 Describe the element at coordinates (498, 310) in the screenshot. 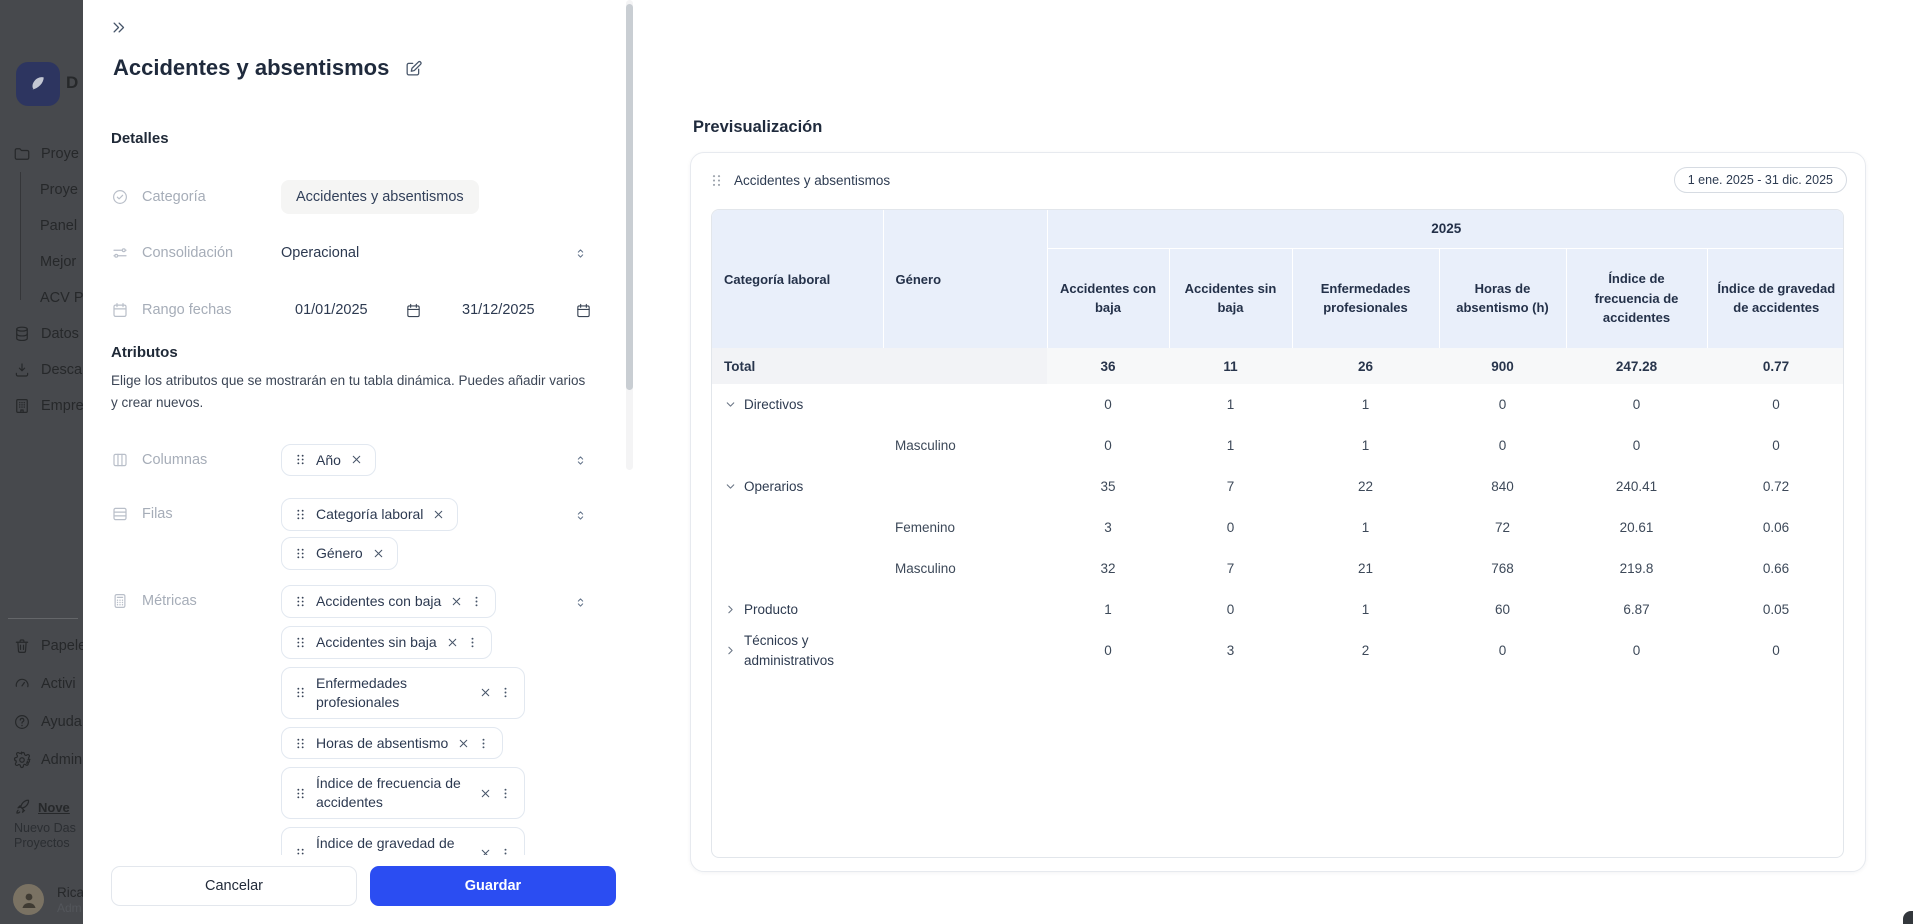

I see `date-end-input: 31/12/2025` at that location.